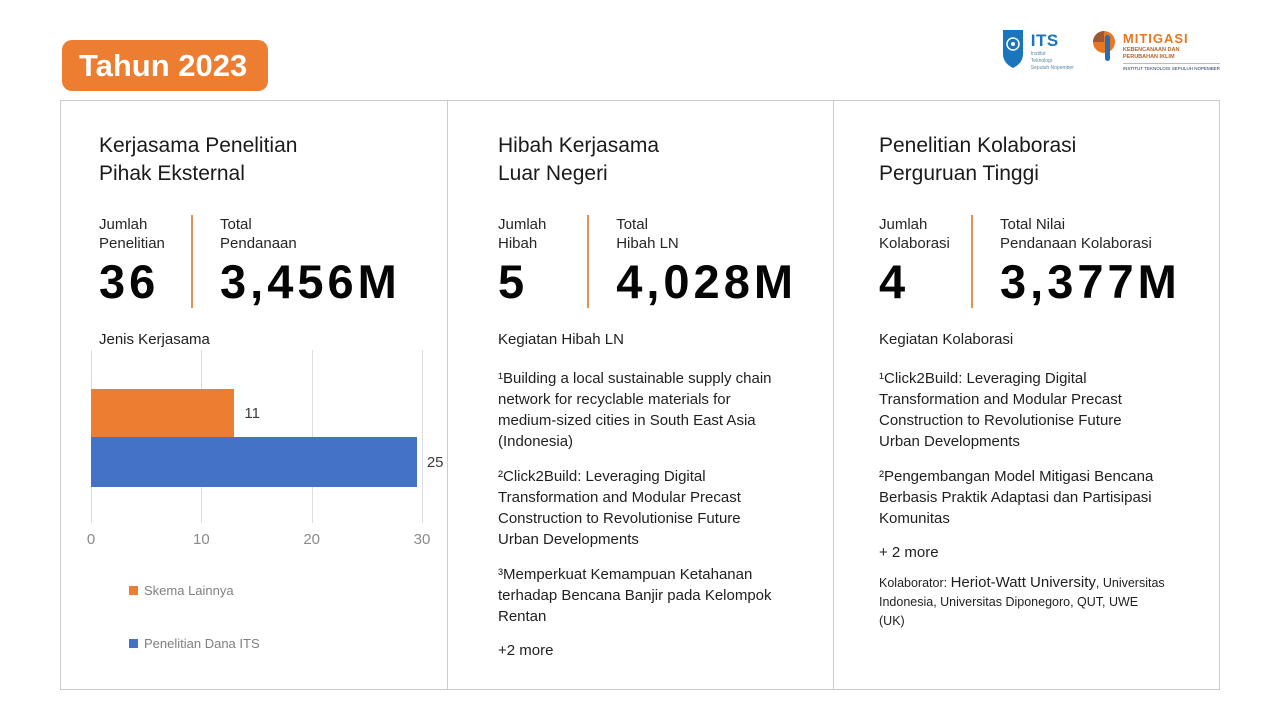 The height and width of the screenshot is (720, 1280). I want to click on stats-row: Jumlah Hibah 5 Total Hibah LN 4,028M, so click(647, 262).